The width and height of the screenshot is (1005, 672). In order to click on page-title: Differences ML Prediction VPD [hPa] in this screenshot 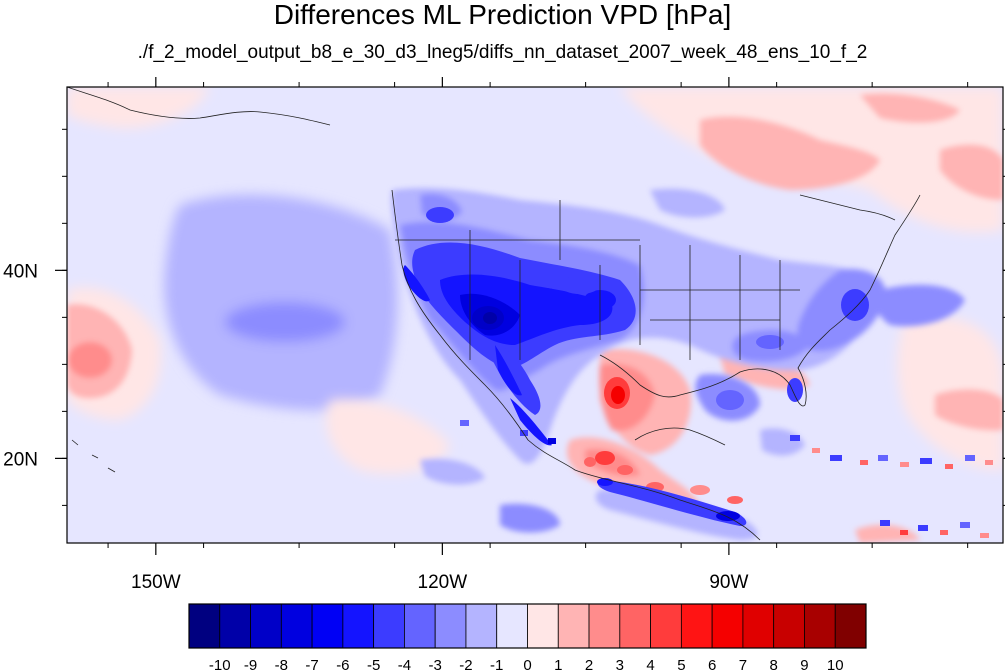, I will do `click(502, 15)`.